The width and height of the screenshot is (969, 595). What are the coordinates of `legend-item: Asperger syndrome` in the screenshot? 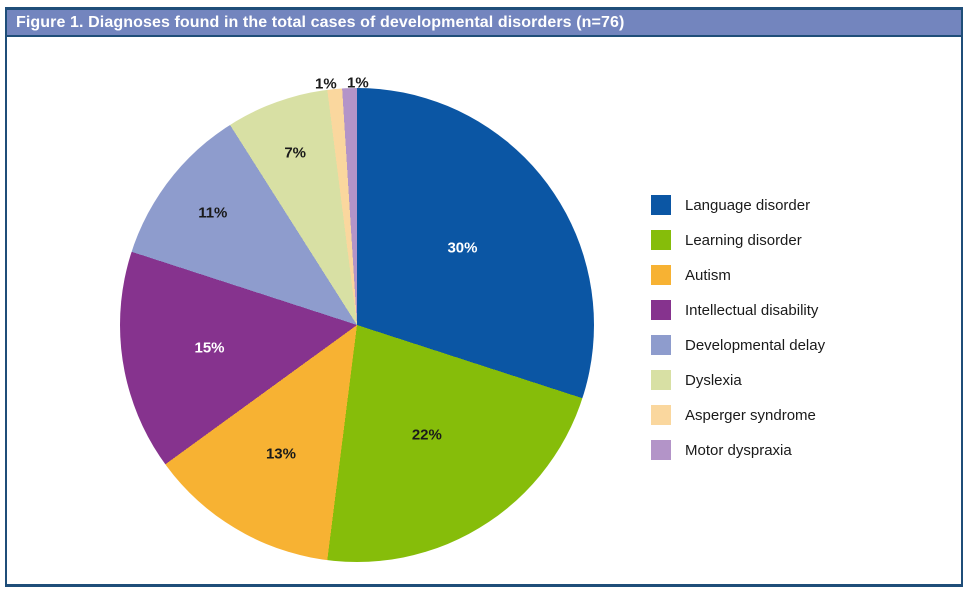 It's located at (738, 415).